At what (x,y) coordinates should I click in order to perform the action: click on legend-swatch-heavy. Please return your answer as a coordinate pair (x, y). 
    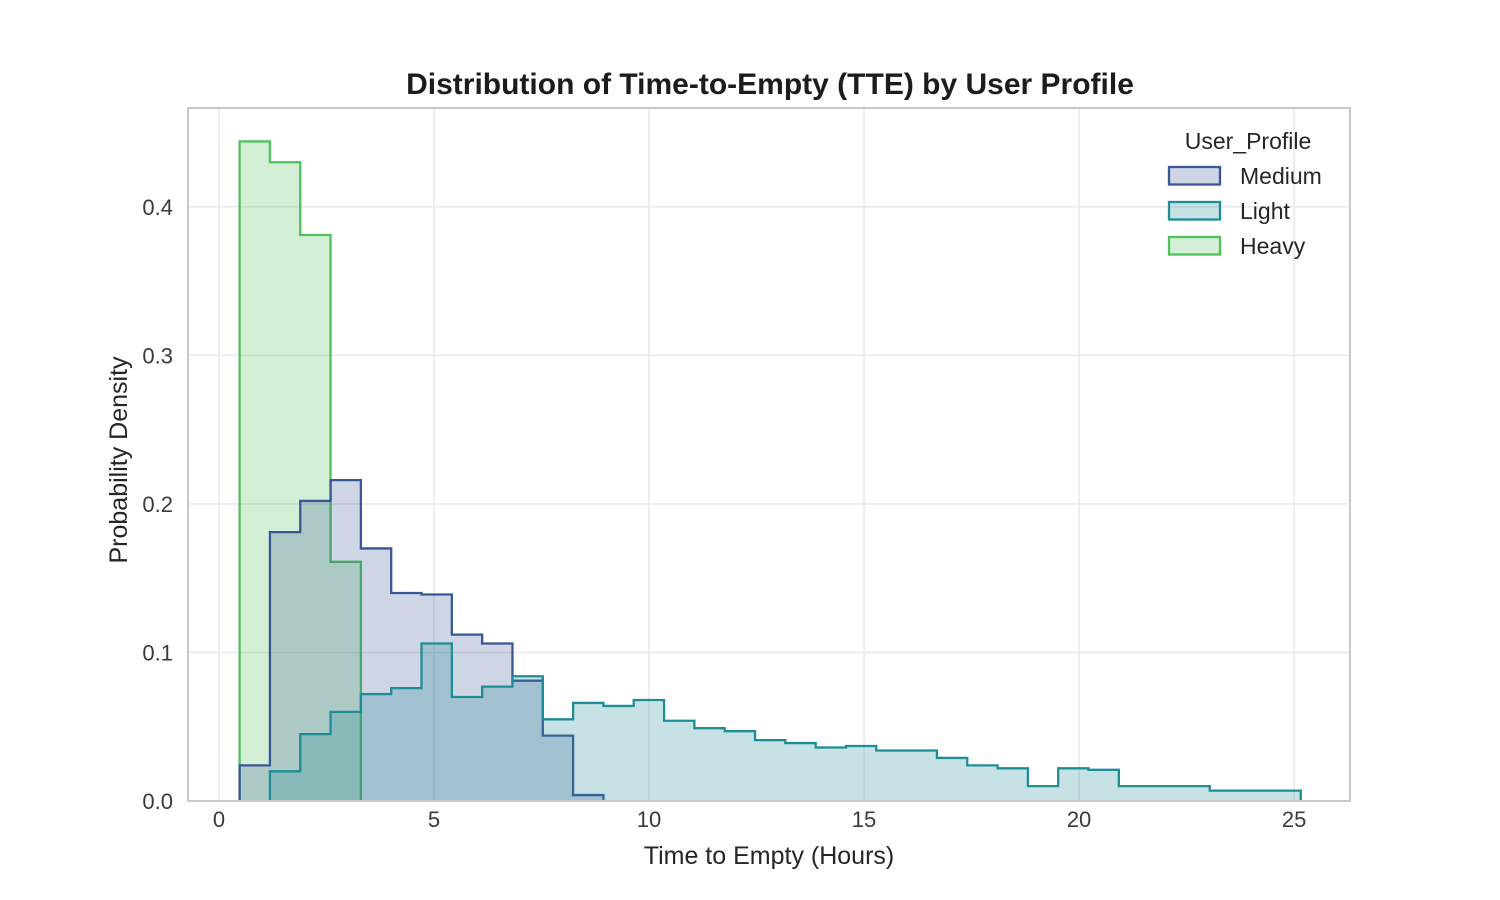
    Looking at the image, I should click on (1194, 245).